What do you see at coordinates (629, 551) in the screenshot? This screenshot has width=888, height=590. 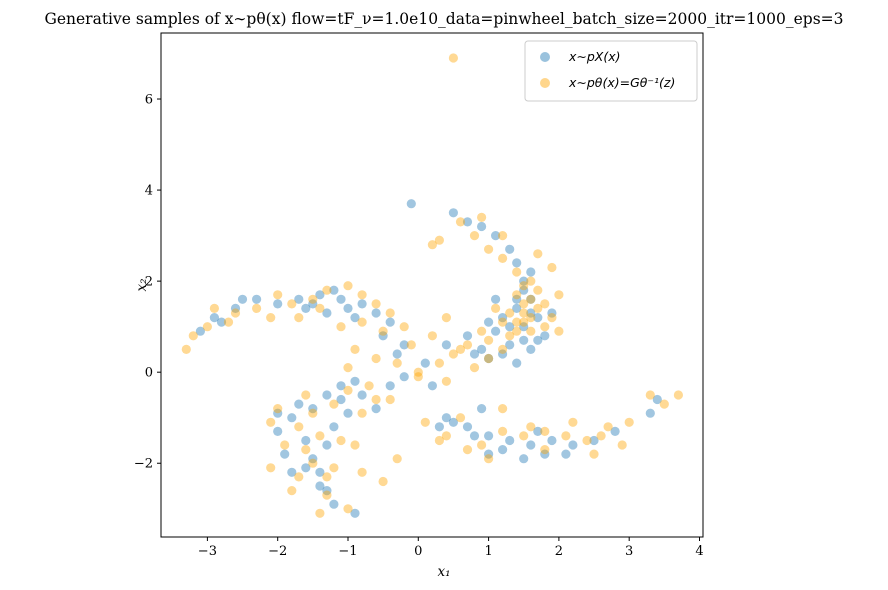 I see `x-tick-label: 3` at bounding box center [629, 551].